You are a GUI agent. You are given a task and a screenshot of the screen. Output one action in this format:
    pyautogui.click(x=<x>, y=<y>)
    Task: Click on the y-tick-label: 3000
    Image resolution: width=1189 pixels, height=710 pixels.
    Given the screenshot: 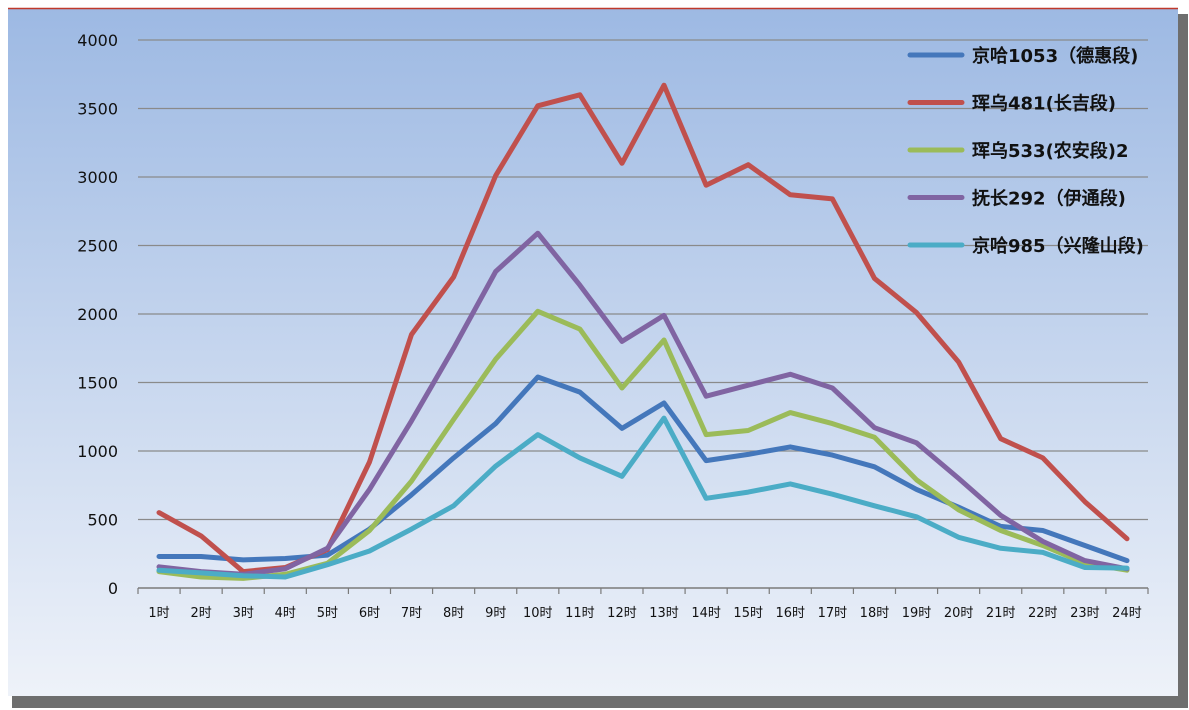 What is the action you would take?
    pyautogui.click(x=97, y=177)
    